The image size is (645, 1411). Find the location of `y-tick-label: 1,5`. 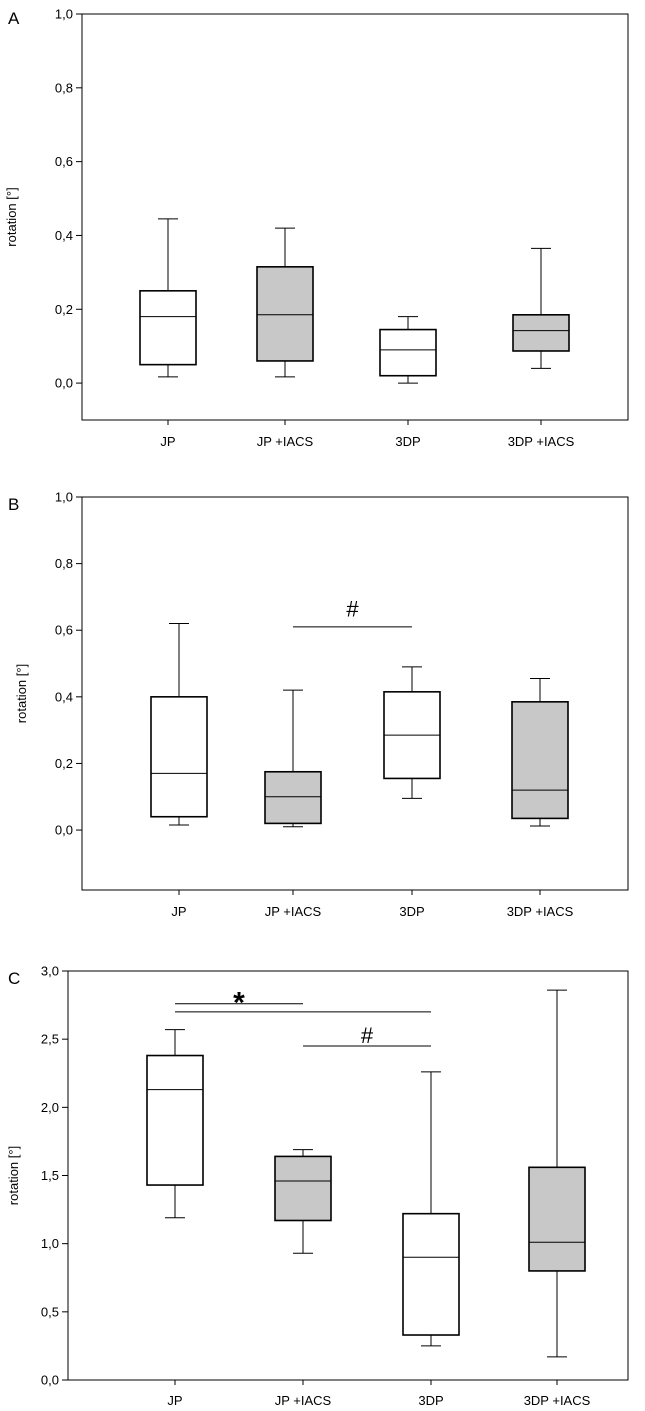

y-tick-label: 1,5 is located at coordinates (50, 1175).